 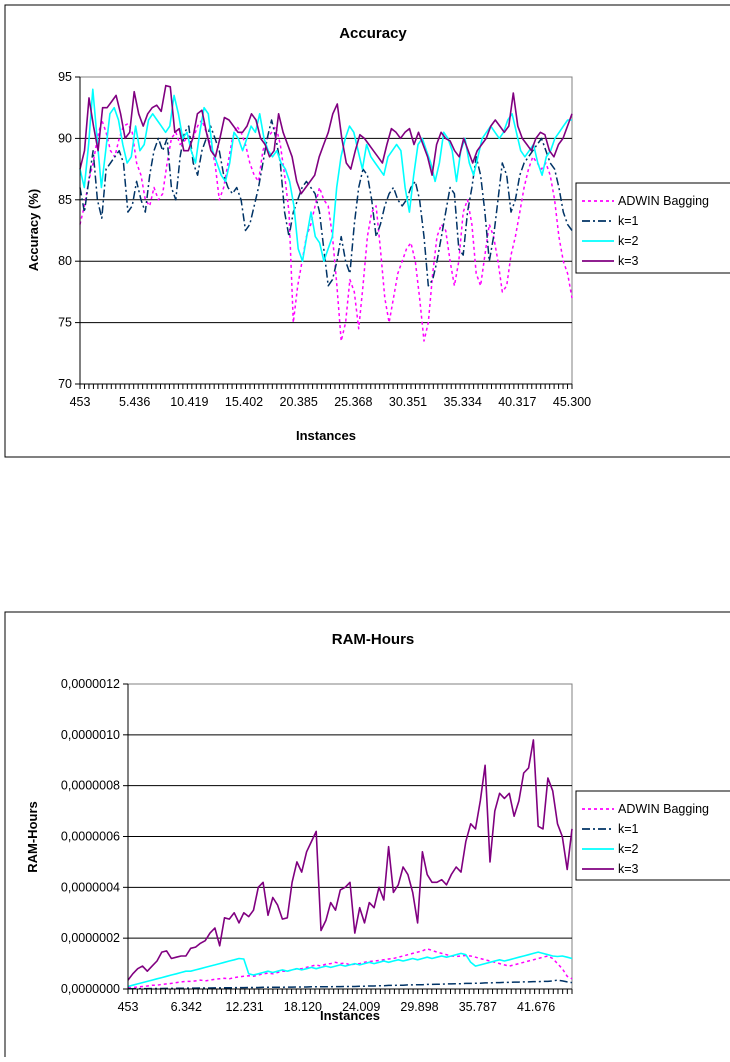 I want to click on ram-hours-x-axis-title: Instances, so click(x=350, y=1015).